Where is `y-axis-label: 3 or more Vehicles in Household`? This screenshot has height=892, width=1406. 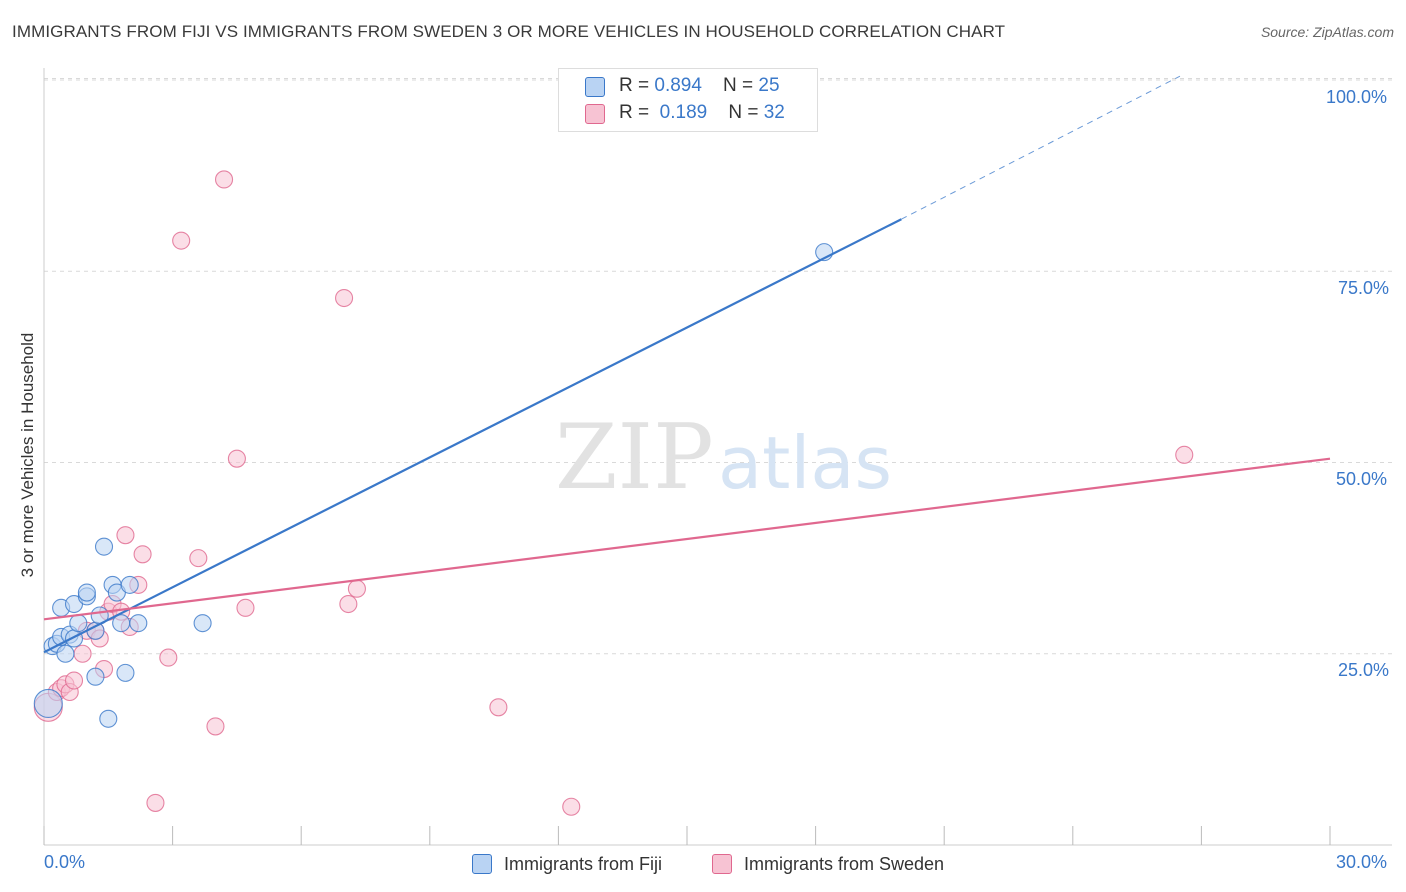 y-axis-label: 3 or more Vehicles in Household is located at coordinates (27, 455).